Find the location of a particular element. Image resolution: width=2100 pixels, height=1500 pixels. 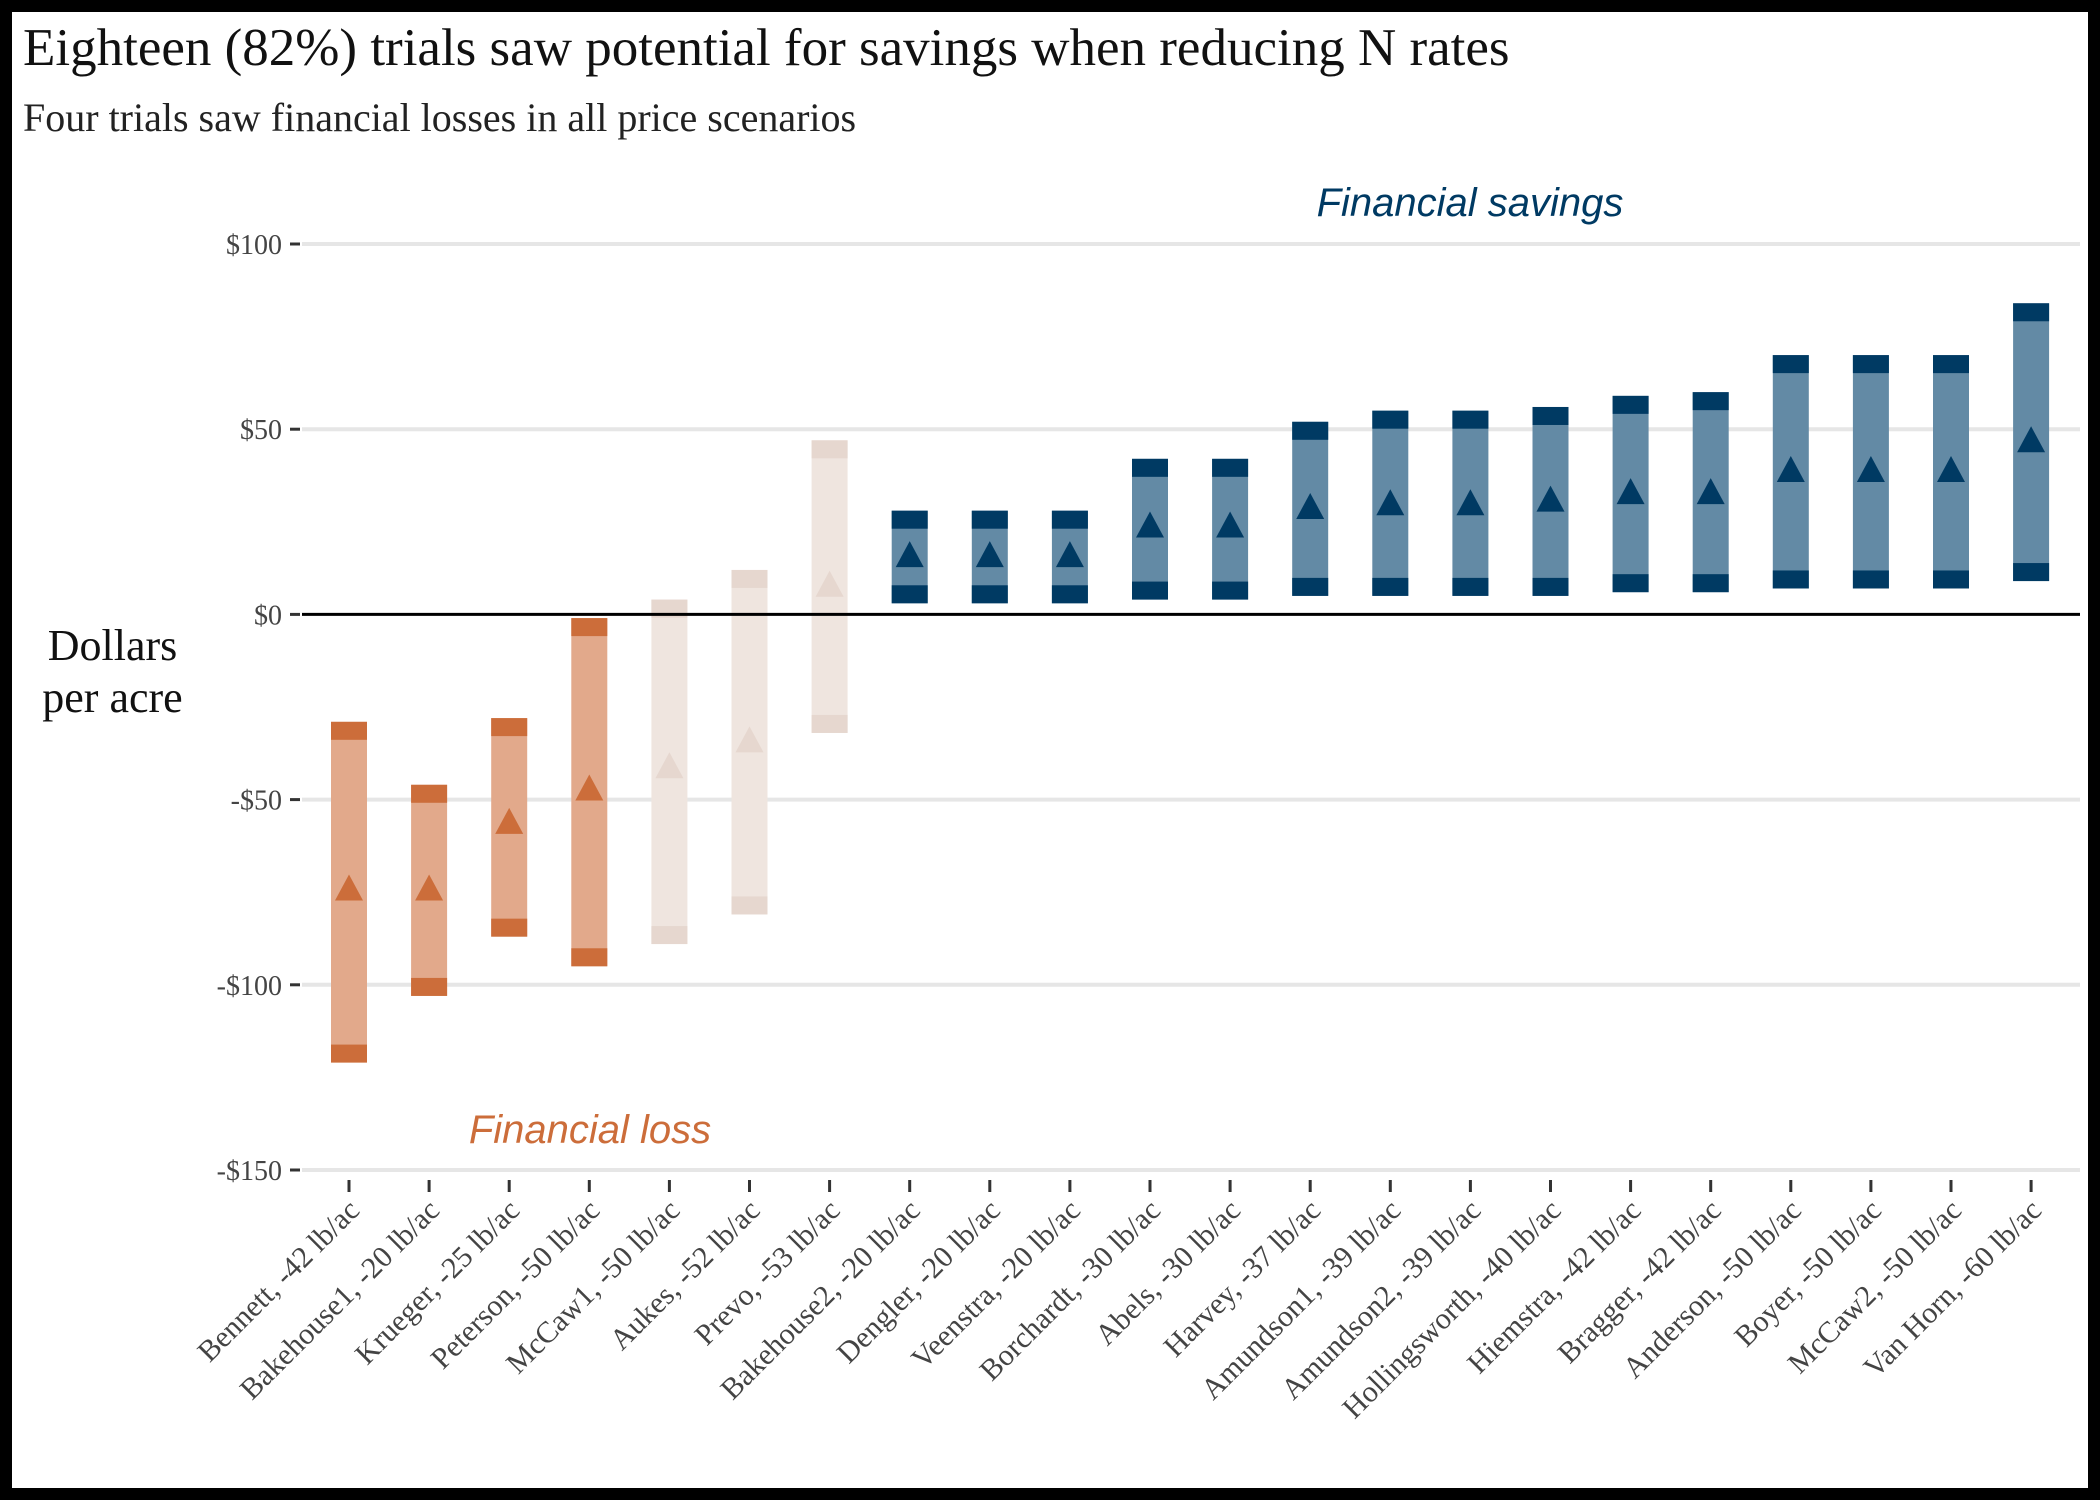

y-axis-label-line-2: per acre is located at coordinates (112, 697).